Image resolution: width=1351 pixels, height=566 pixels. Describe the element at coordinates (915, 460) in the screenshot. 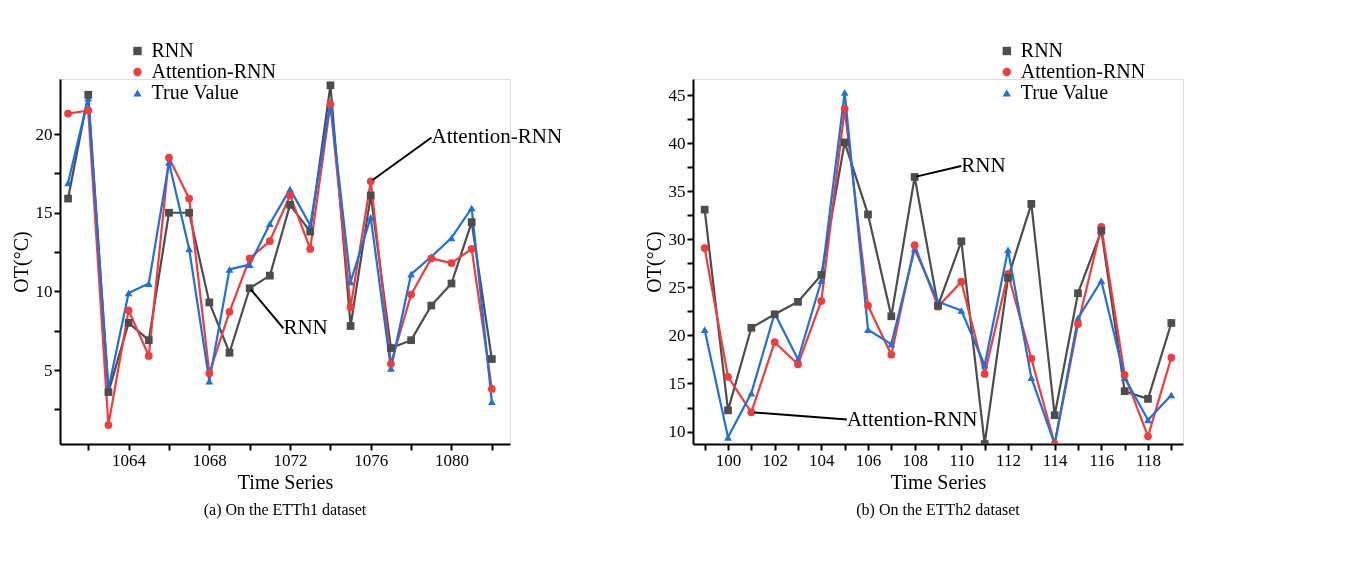

I see `x-tick-label: 108` at that location.